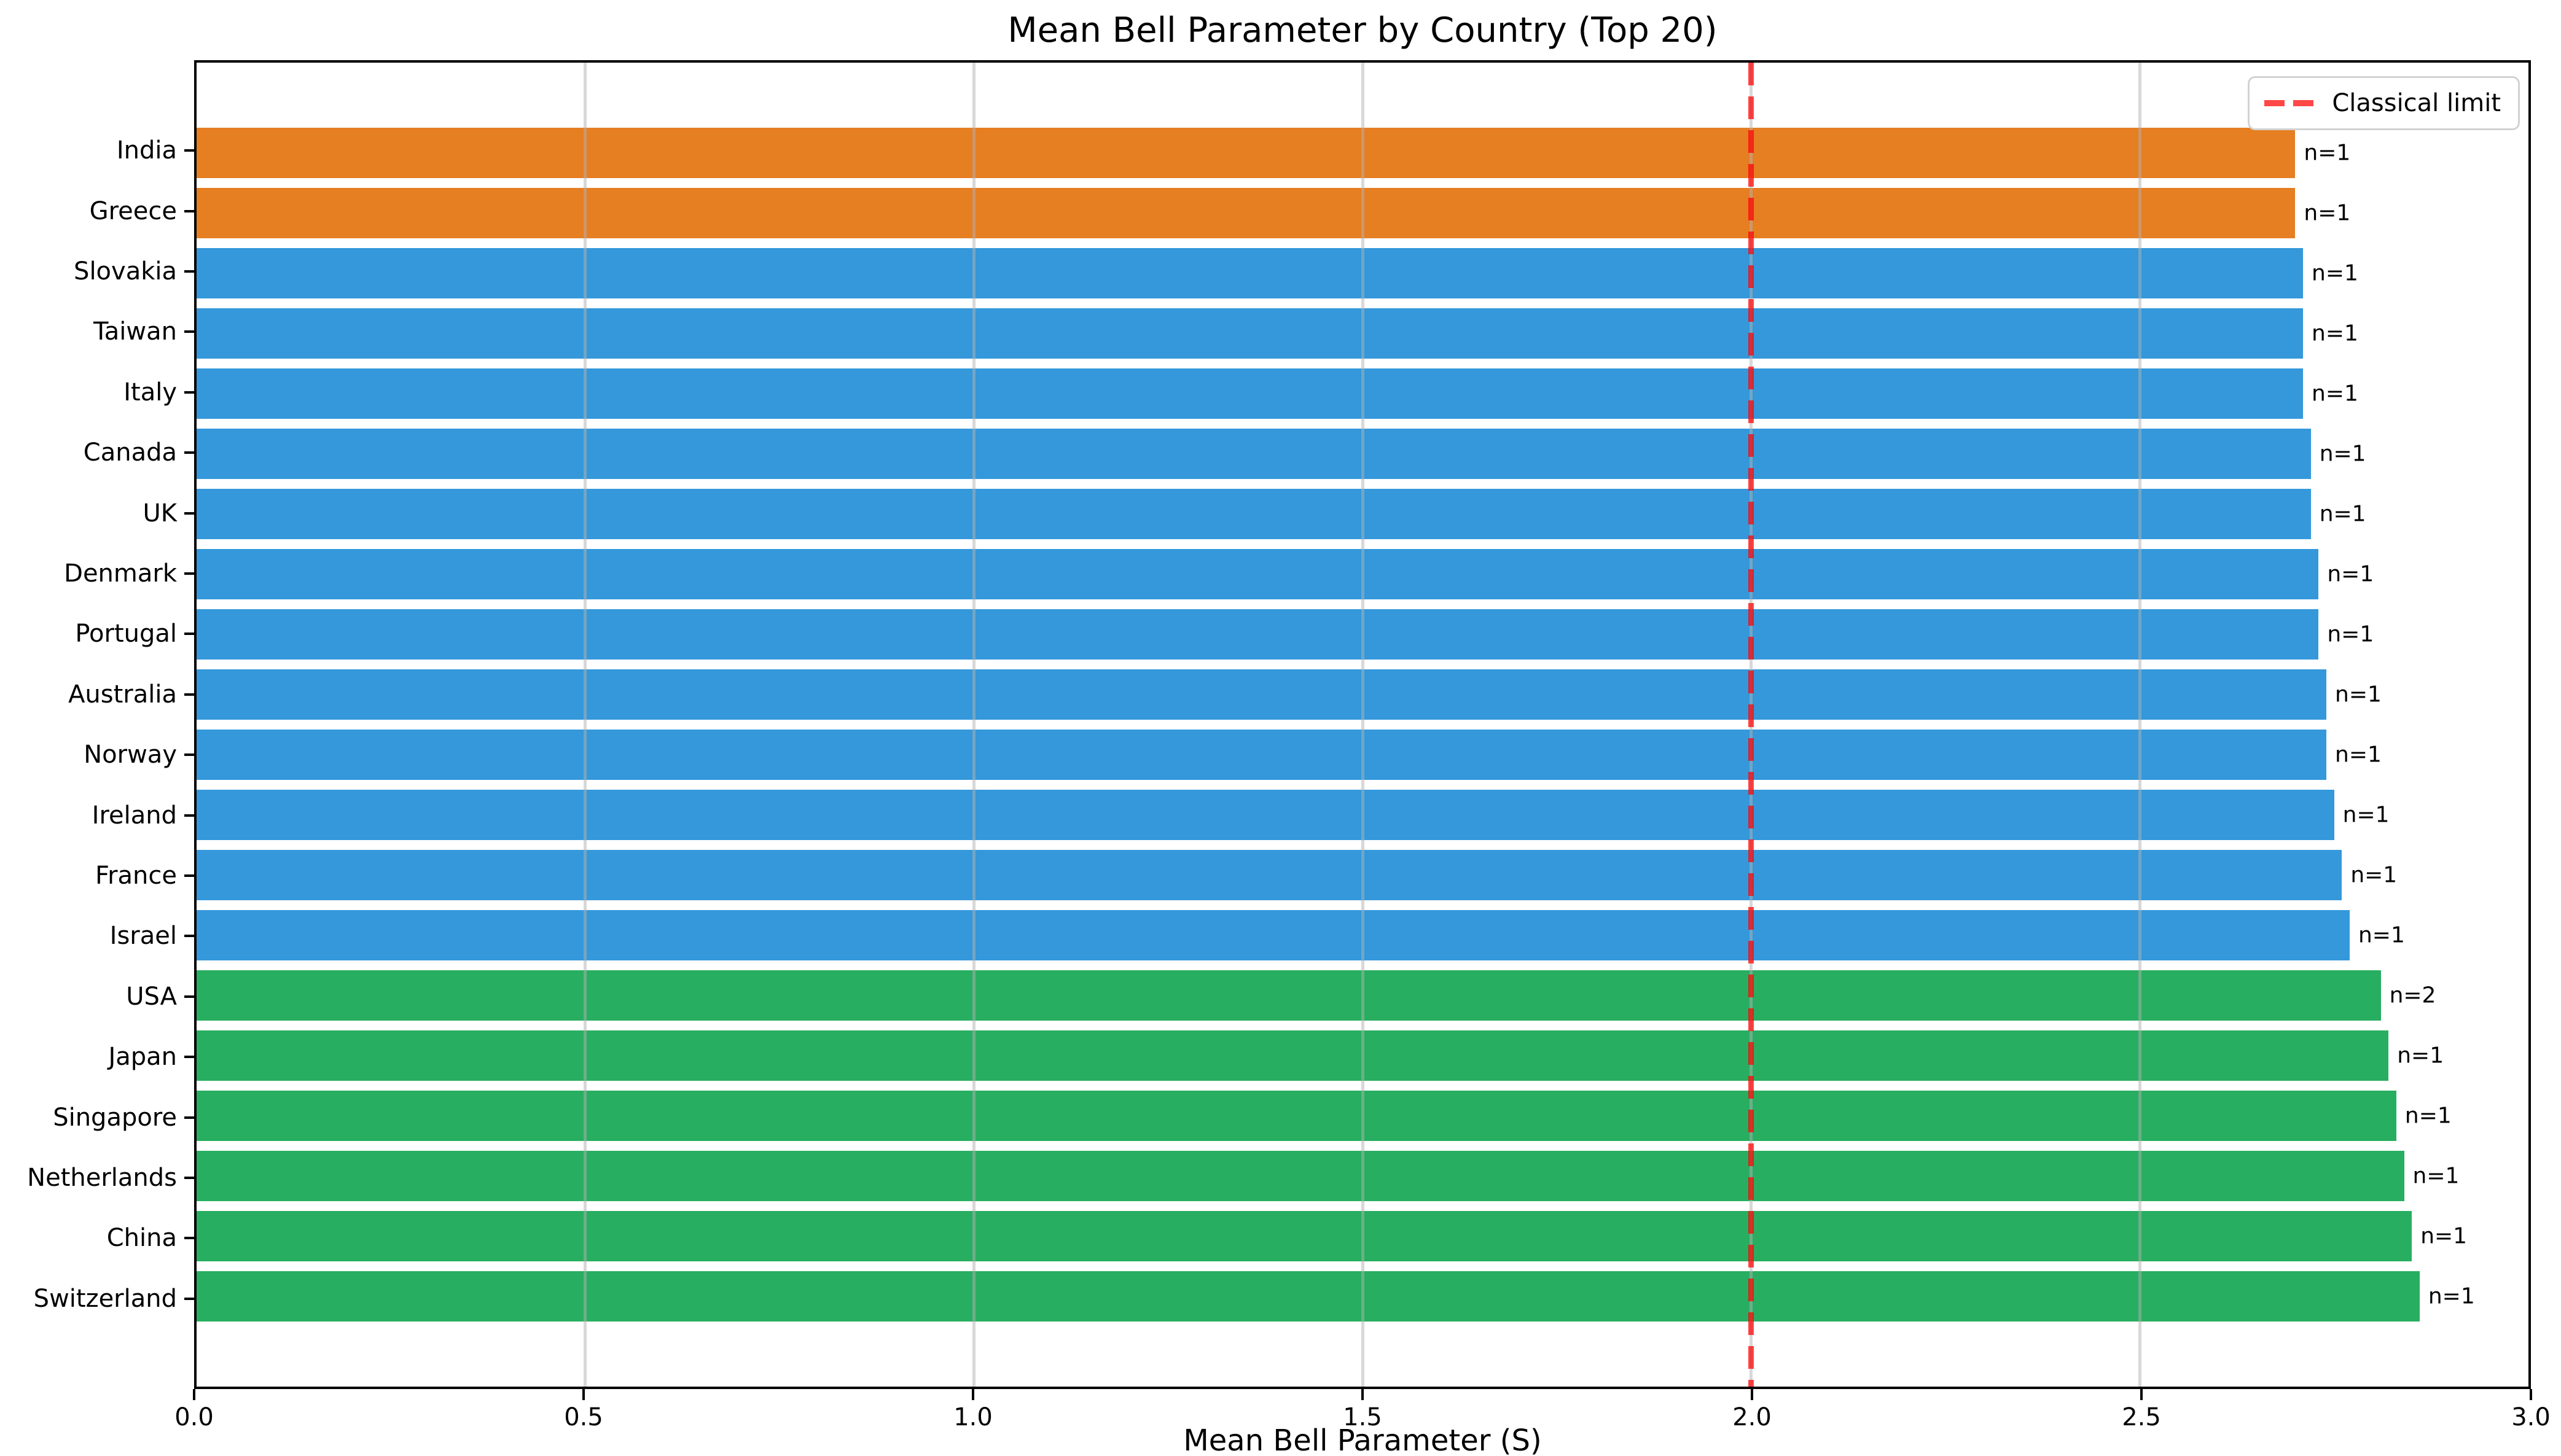 The height and width of the screenshot is (1456, 2561). Describe the element at coordinates (102, 1178) in the screenshot. I see `y-axis-label-netherlands: Netherlands` at that location.